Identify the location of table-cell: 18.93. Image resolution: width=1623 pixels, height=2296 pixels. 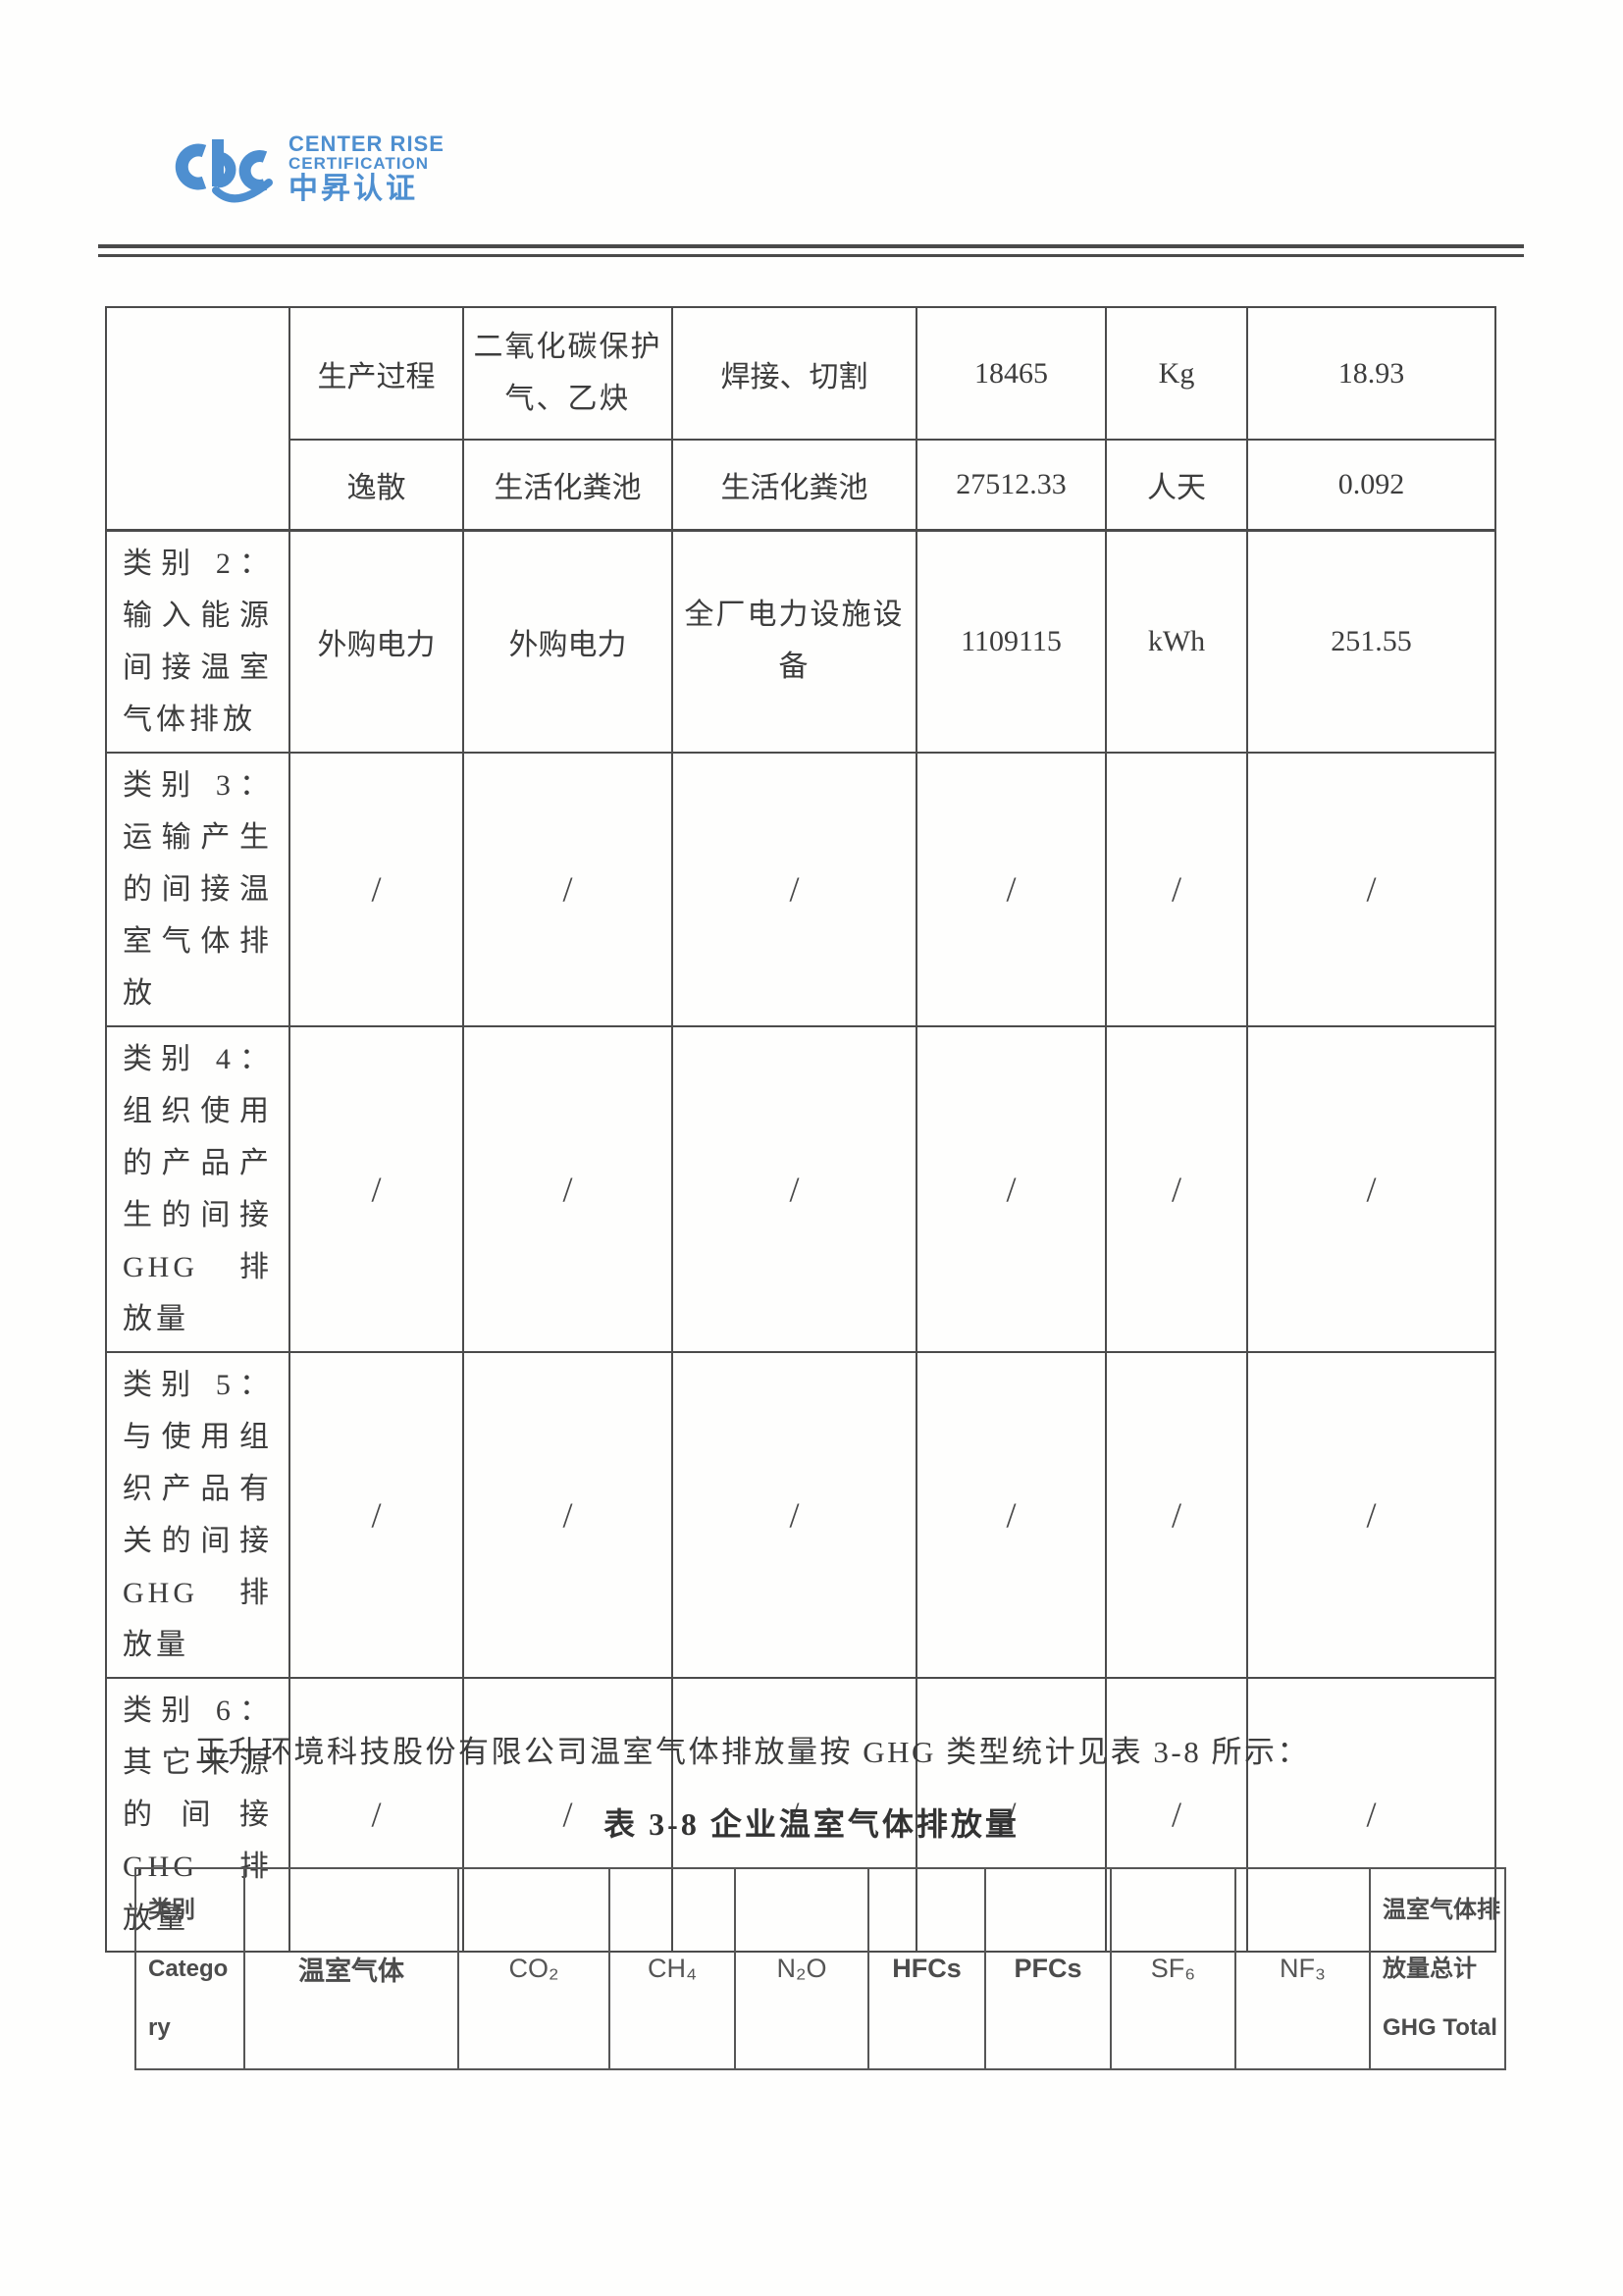
(1371, 373).